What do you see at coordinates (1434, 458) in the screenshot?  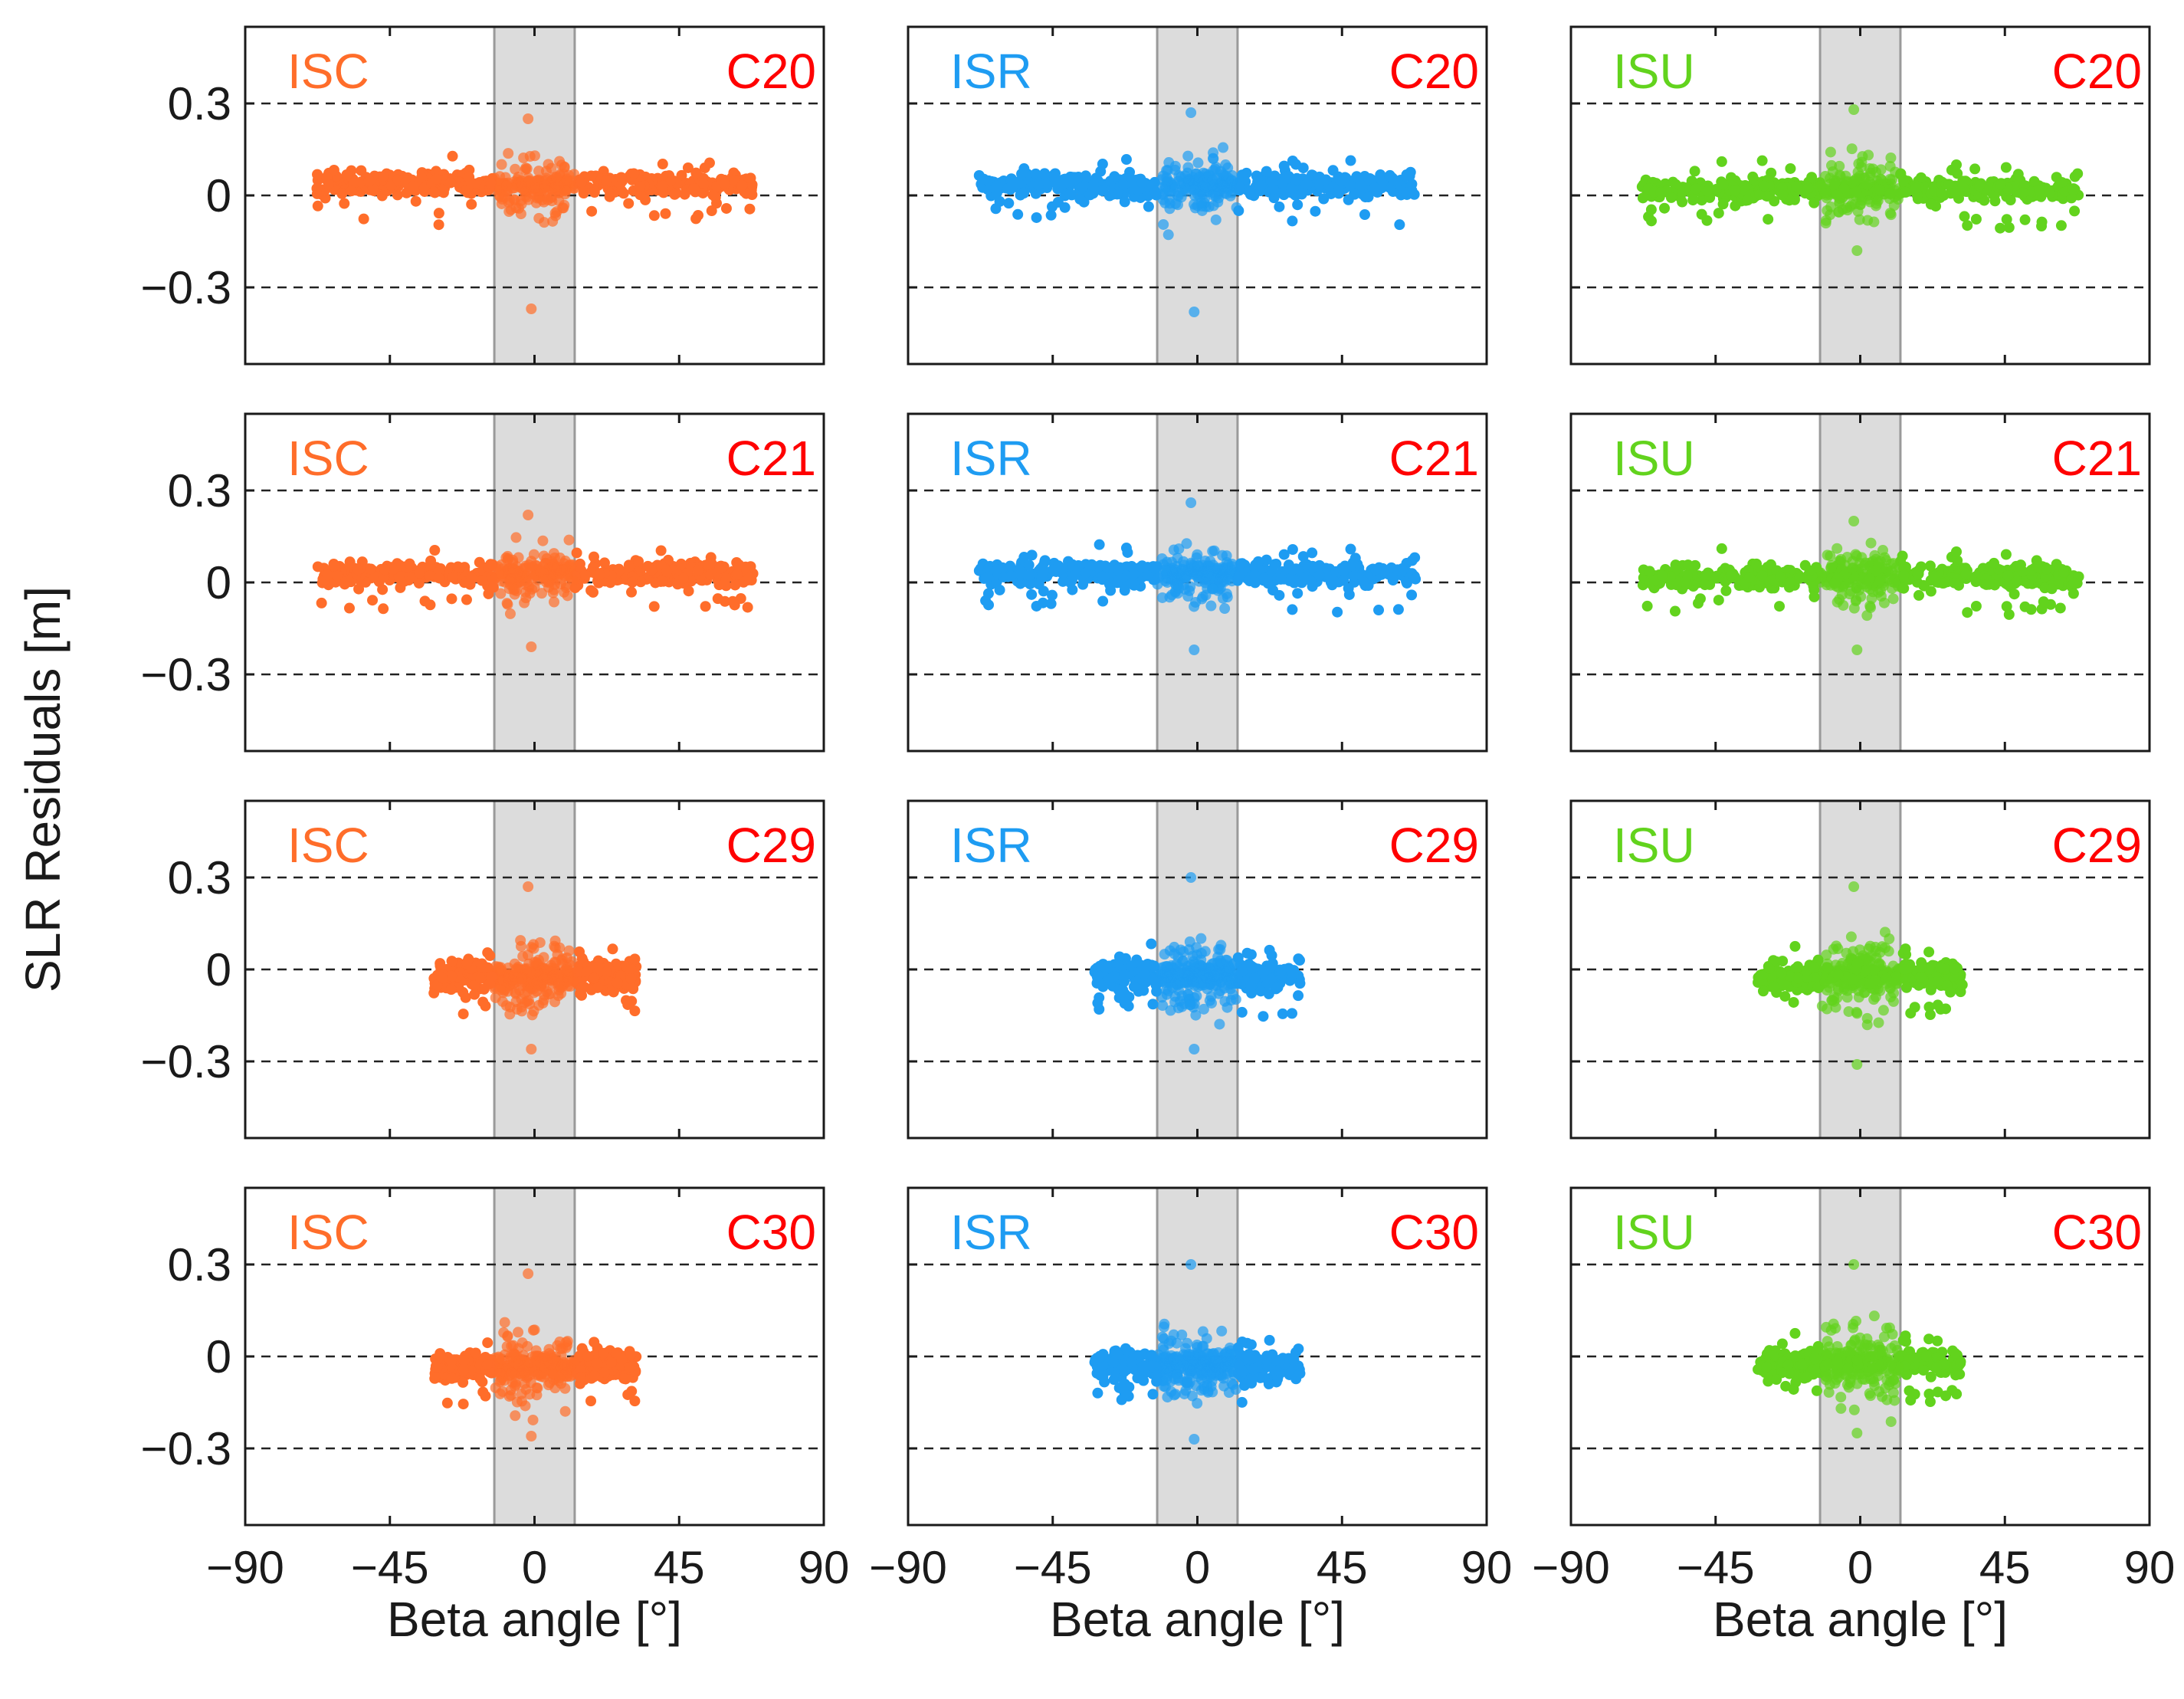 I see `satellite-label: C21` at bounding box center [1434, 458].